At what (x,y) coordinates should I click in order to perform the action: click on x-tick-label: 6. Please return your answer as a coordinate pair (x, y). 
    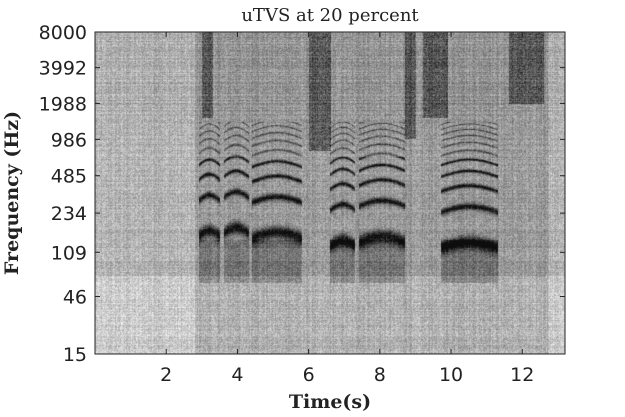
    Looking at the image, I should click on (309, 375).